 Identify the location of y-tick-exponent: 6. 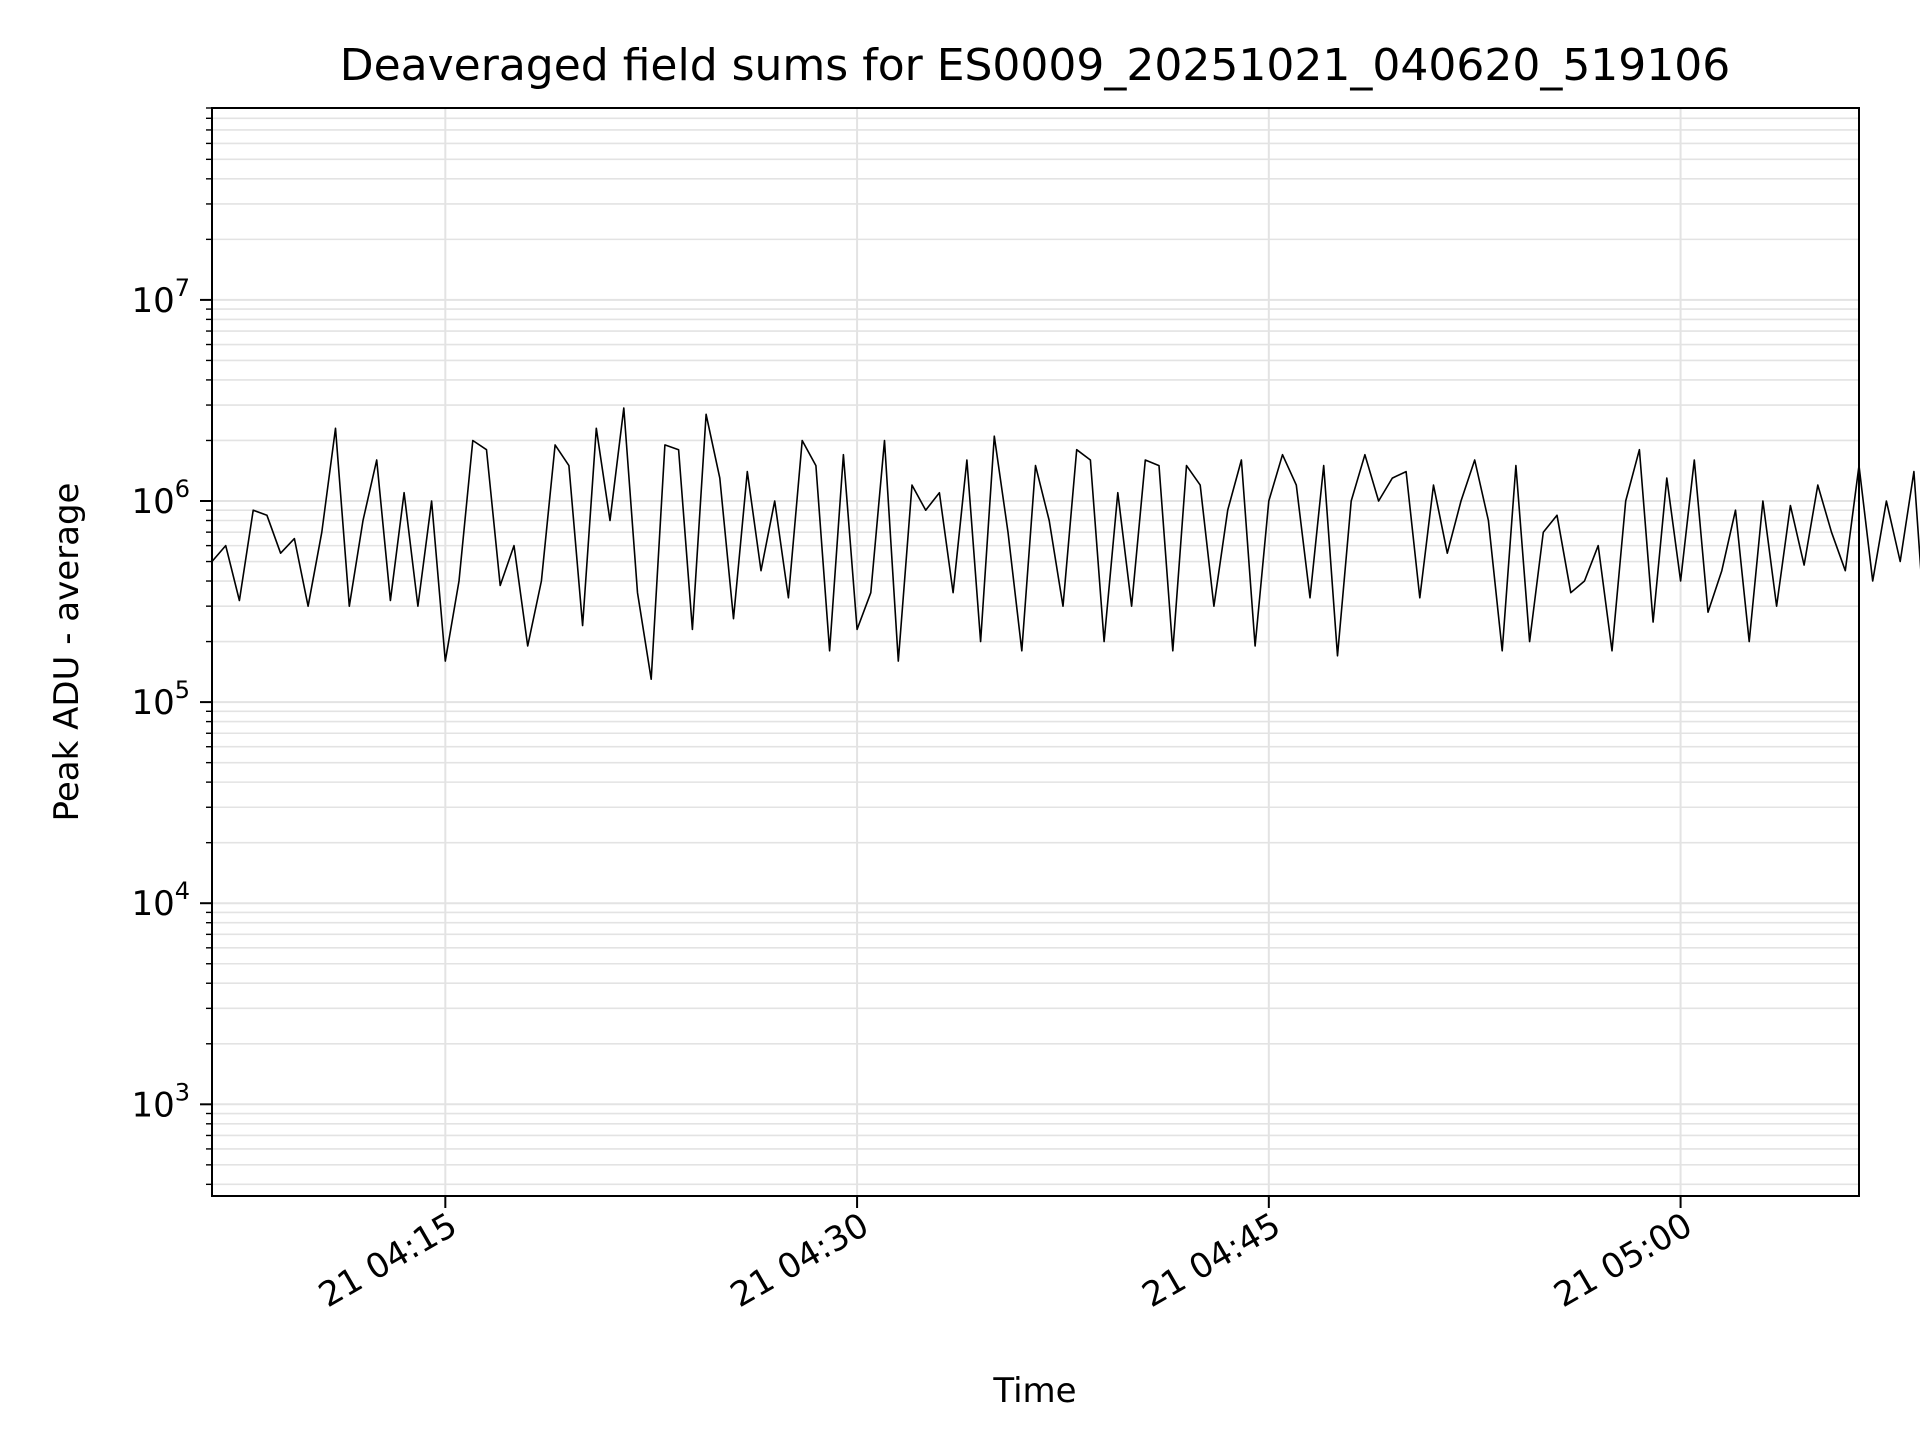
(182, 489).